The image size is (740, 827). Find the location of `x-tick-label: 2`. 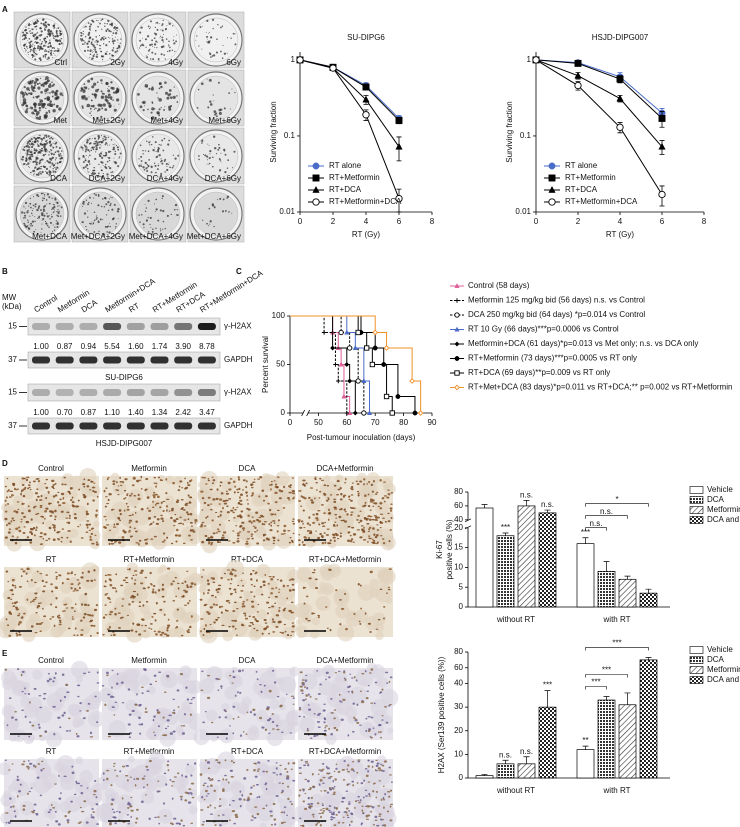

x-tick-label: 2 is located at coordinates (578, 221).